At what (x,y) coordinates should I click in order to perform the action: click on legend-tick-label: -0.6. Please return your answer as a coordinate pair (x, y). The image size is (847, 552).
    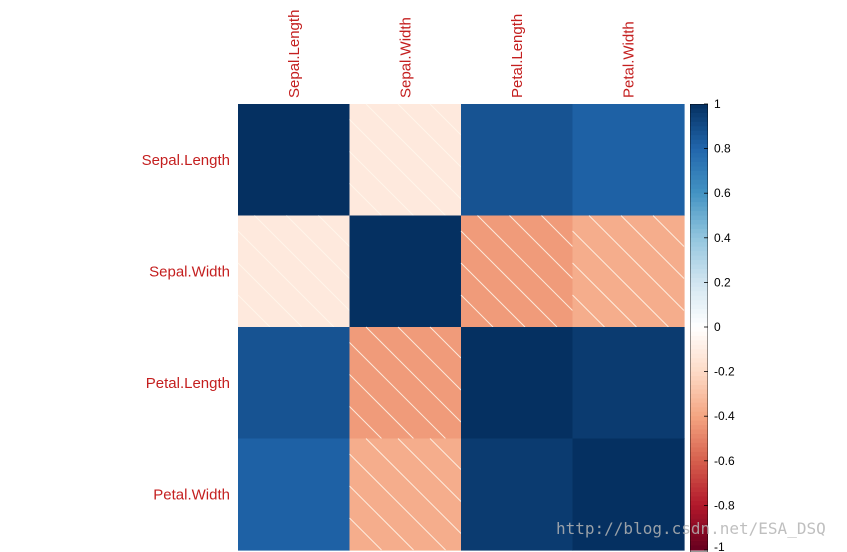
    Looking at the image, I should click on (724, 461).